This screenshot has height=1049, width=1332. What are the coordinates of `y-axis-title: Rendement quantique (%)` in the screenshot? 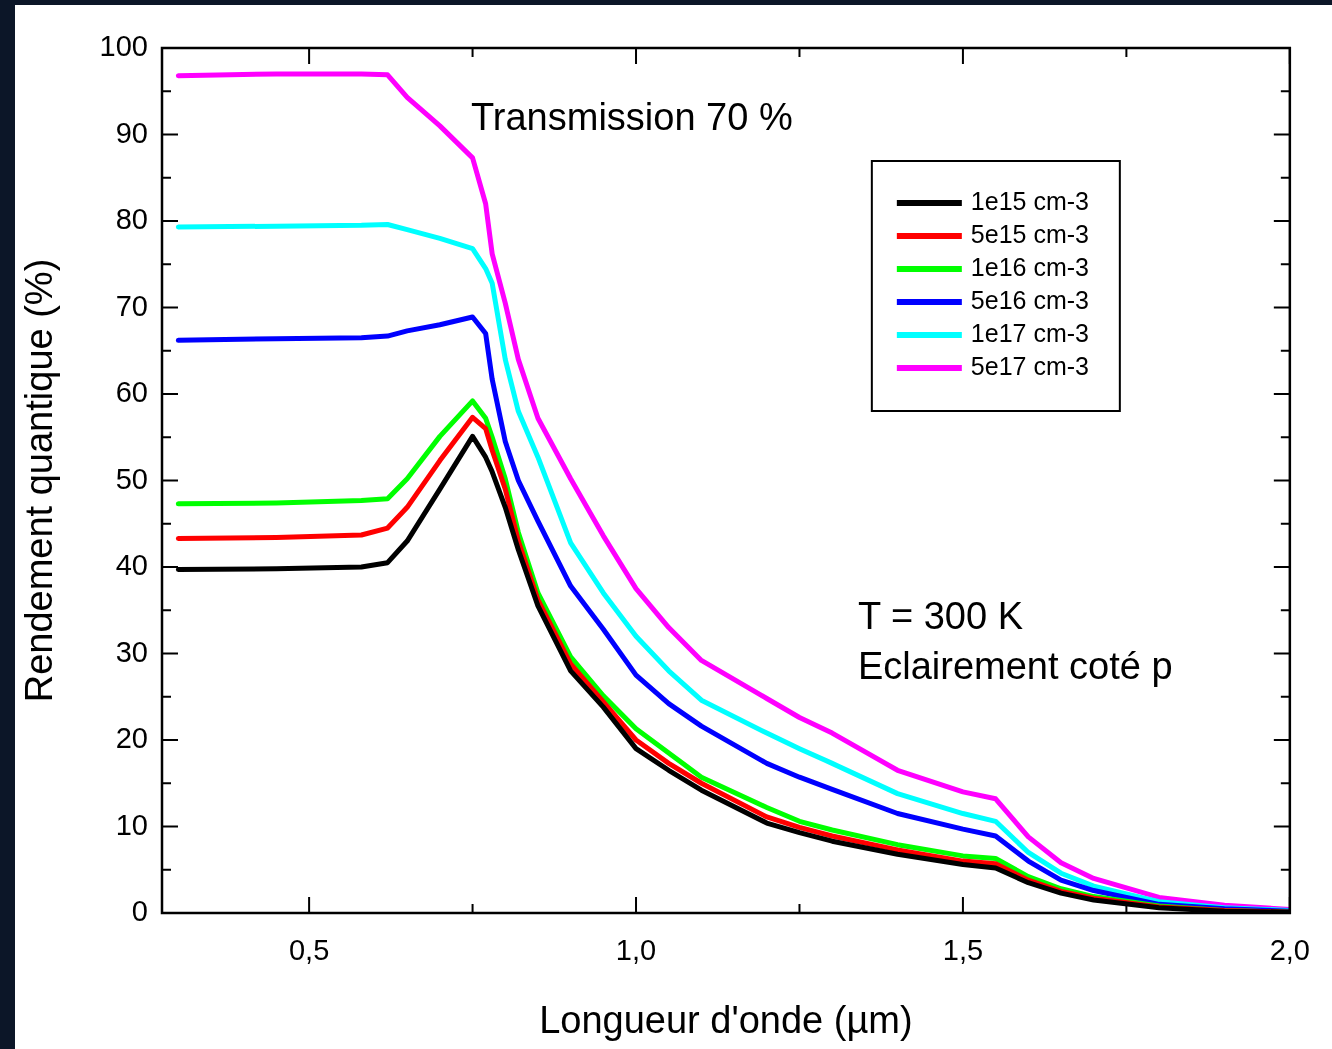 It's located at (39, 480).